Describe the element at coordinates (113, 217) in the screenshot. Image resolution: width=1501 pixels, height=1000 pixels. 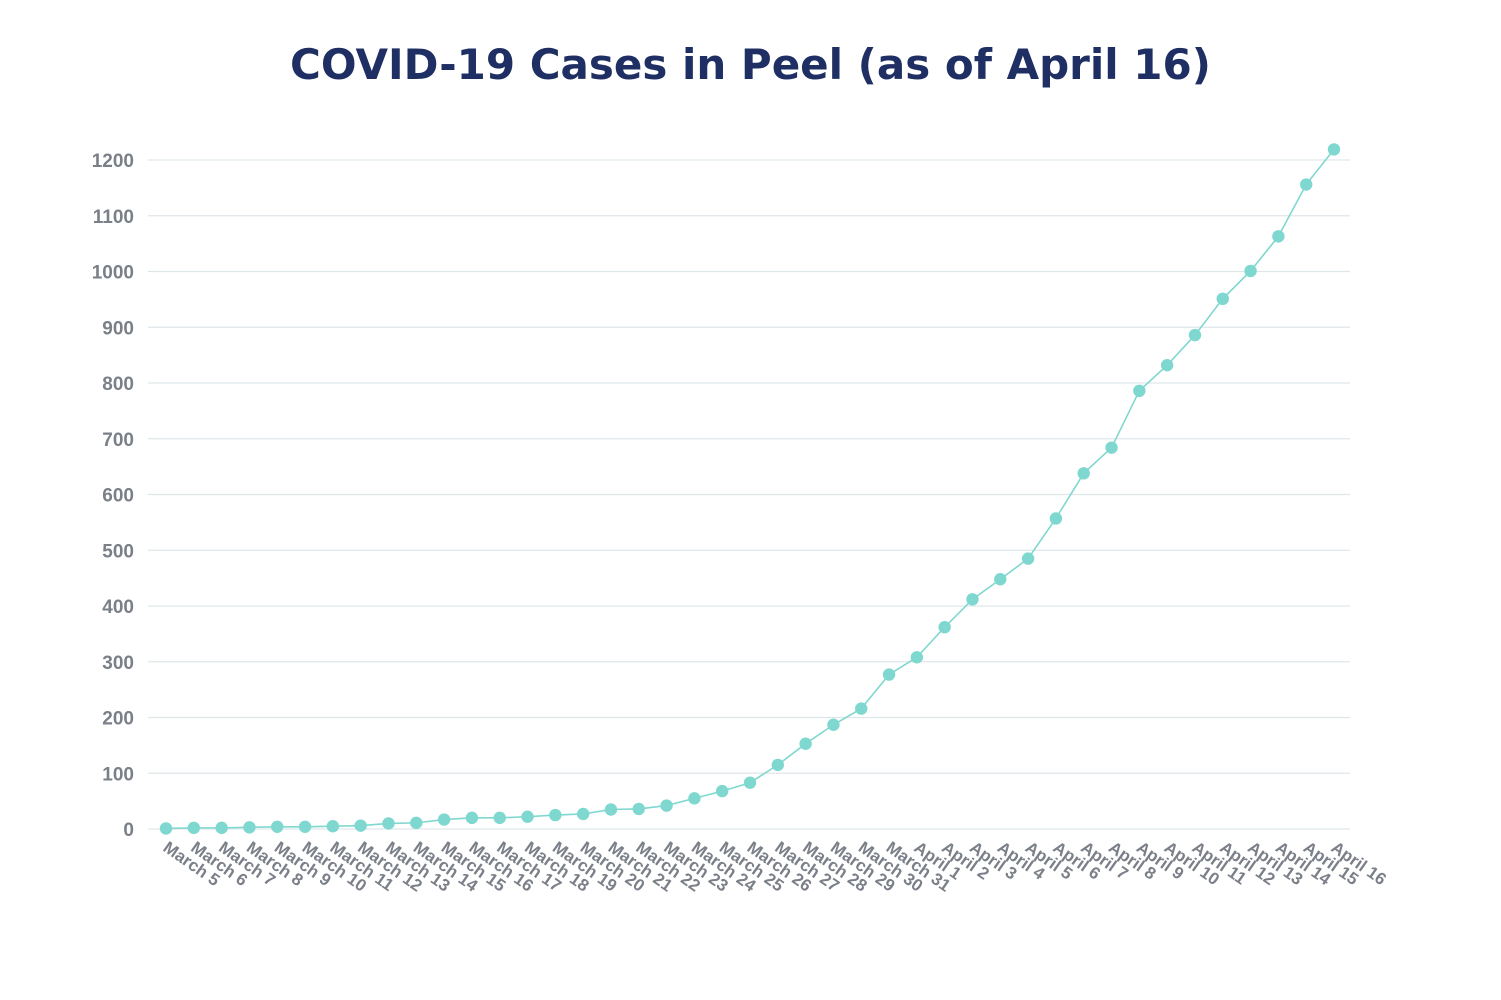
I see `y-tick-label: 1100` at that location.